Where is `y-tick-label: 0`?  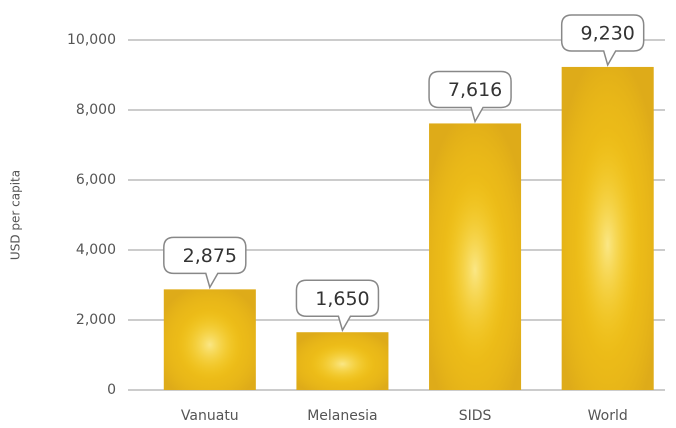
y-tick-label: 0 is located at coordinates (111, 390).